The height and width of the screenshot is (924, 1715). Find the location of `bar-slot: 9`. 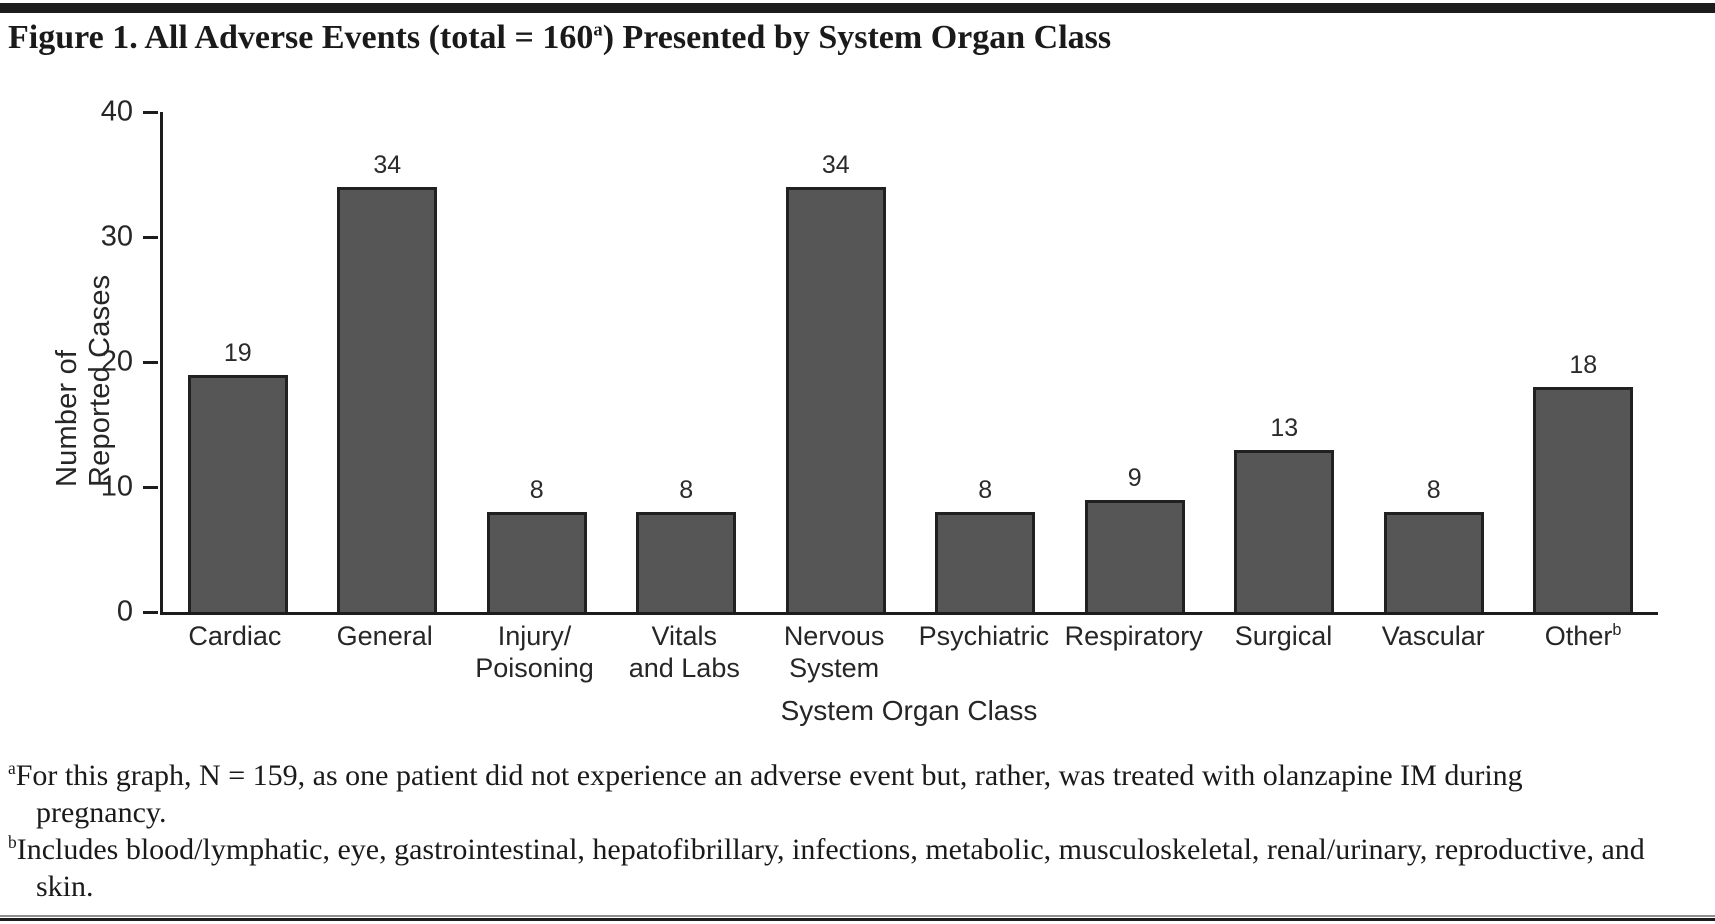

bar-slot: 9 is located at coordinates (1135, 362).